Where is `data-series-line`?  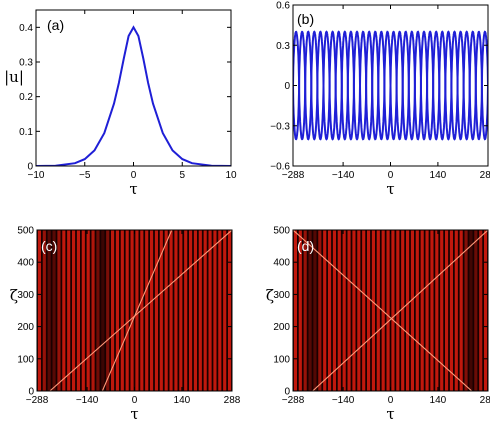
data-series-line is located at coordinates (390, 85).